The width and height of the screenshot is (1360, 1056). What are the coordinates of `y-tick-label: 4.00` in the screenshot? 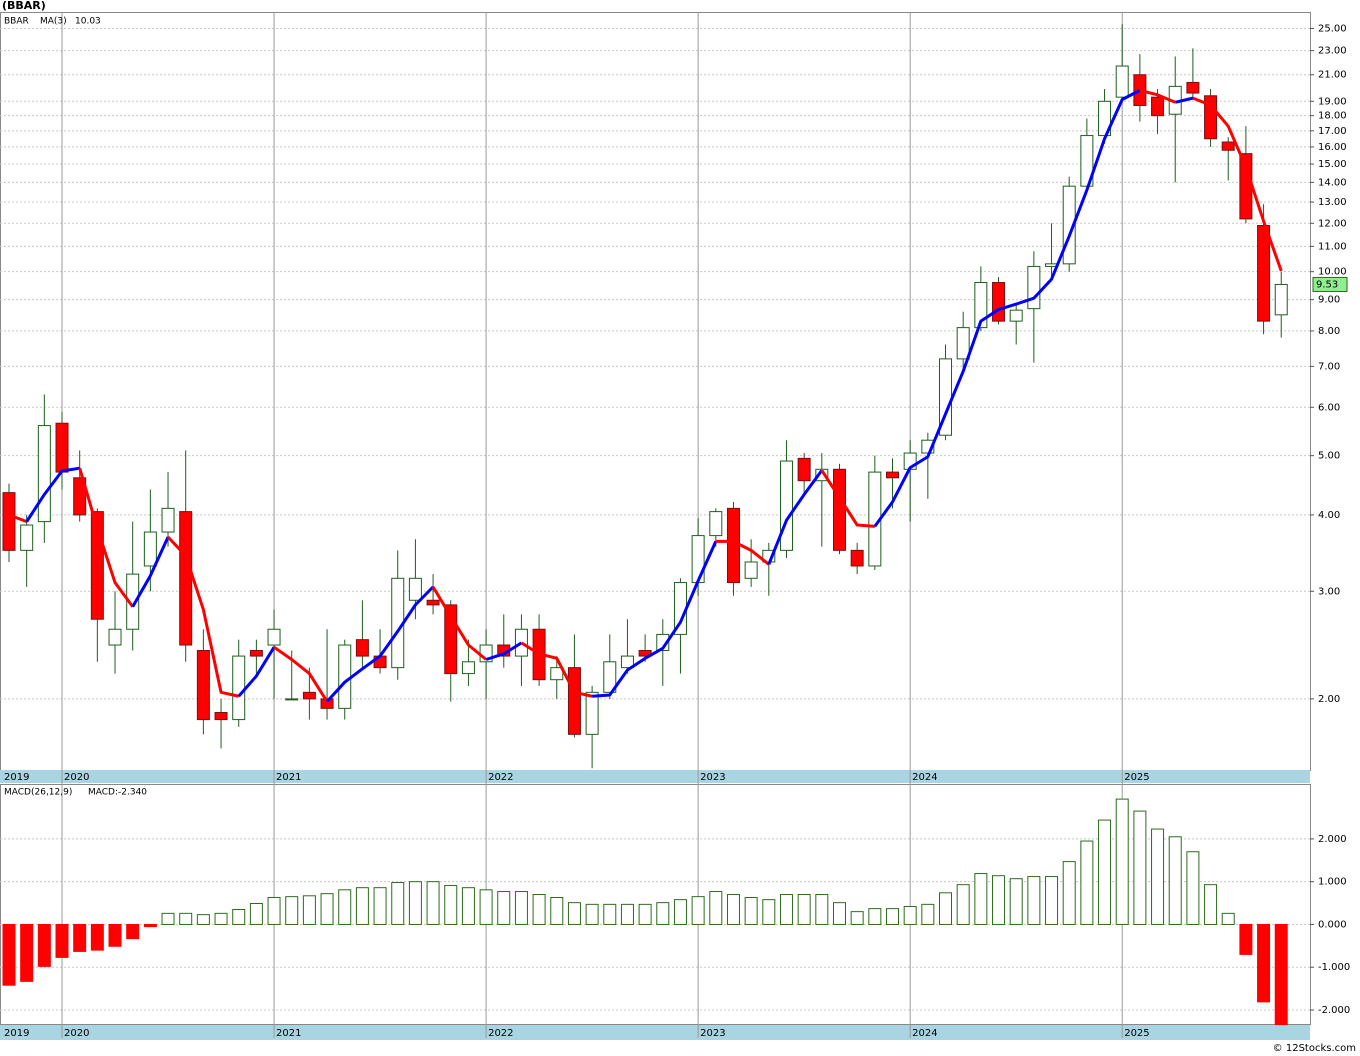 It's located at (1329, 515).